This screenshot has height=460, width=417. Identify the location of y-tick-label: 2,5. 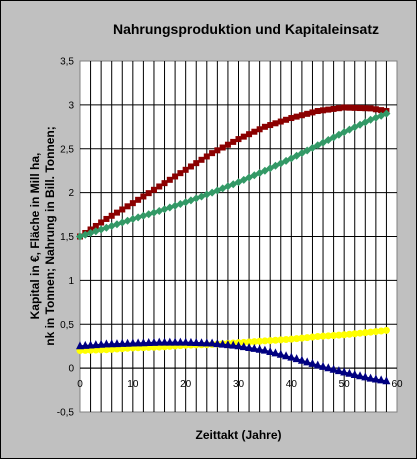
(67, 149).